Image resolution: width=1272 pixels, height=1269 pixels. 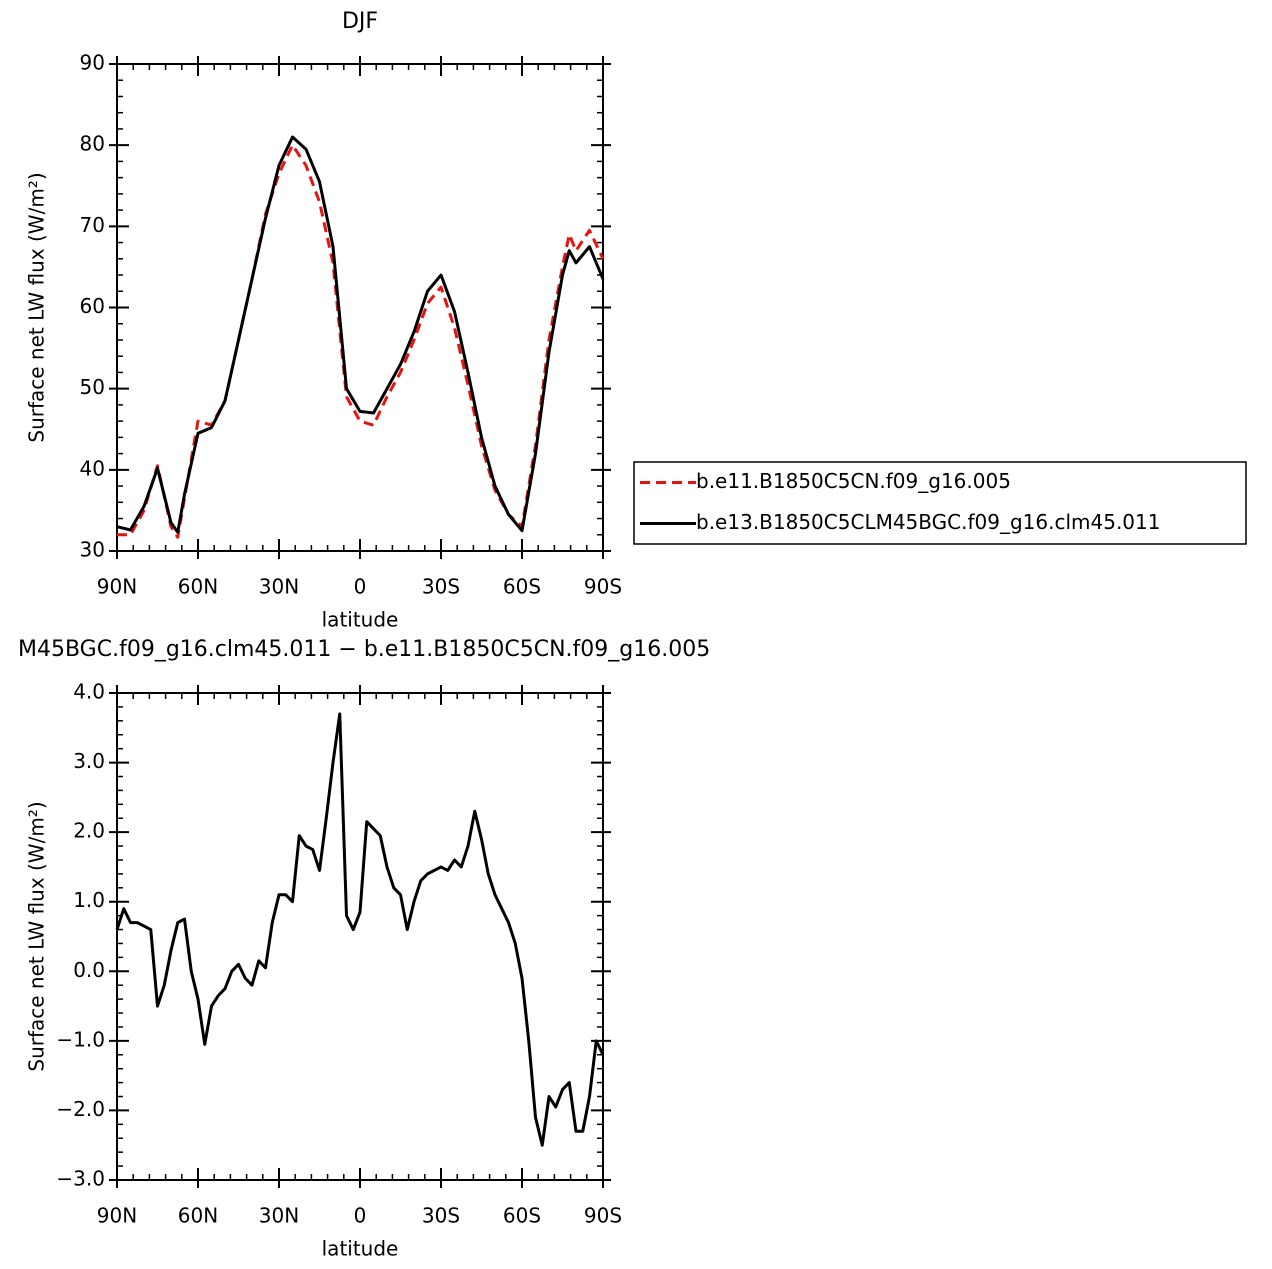 What do you see at coordinates (928, 522) in the screenshot?
I see `legend-label: b.e13.B1850C5CLM45BGC.f09_g16.clm45.011` at bounding box center [928, 522].